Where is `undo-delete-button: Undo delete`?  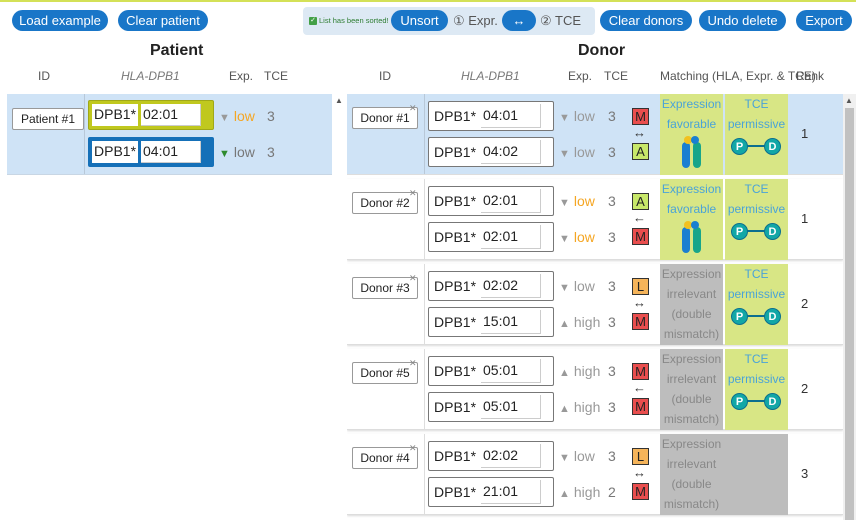 undo-delete-button: Undo delete is located at coordinates (742, 20).